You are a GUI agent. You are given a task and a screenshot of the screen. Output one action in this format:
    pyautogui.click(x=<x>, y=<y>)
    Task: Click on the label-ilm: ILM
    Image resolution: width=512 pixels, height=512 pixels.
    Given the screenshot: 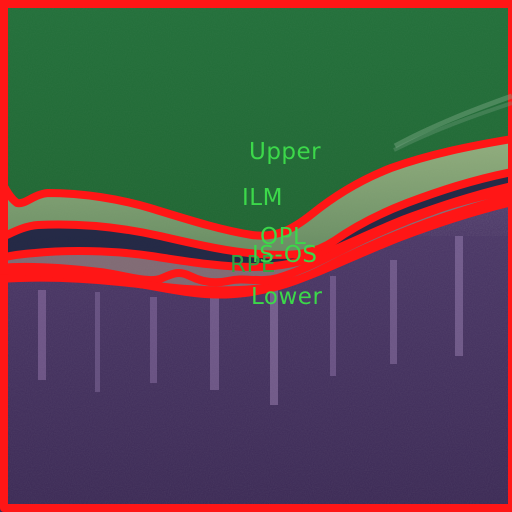 What is the action you would take?
    pyautogui.click(x=262, y=198)
    